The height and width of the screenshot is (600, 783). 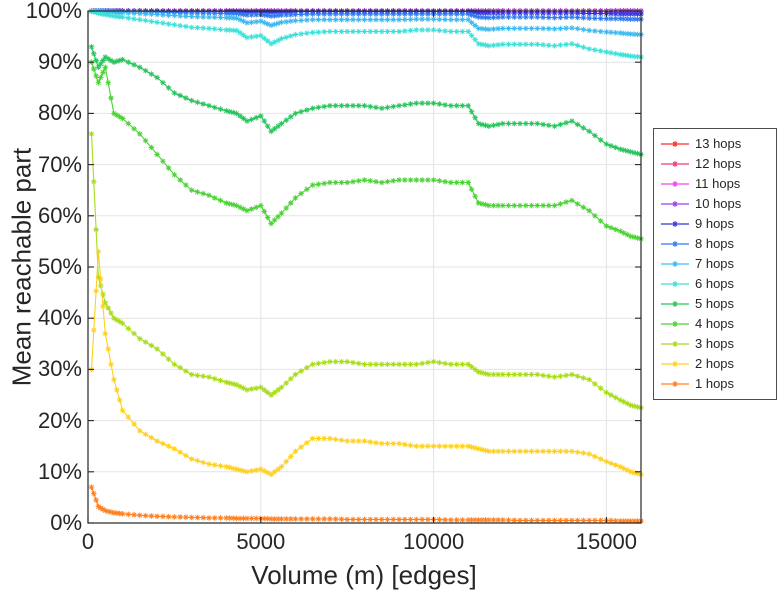 I want to click on legend-item: 4 hops, so click(x=715, y=324).